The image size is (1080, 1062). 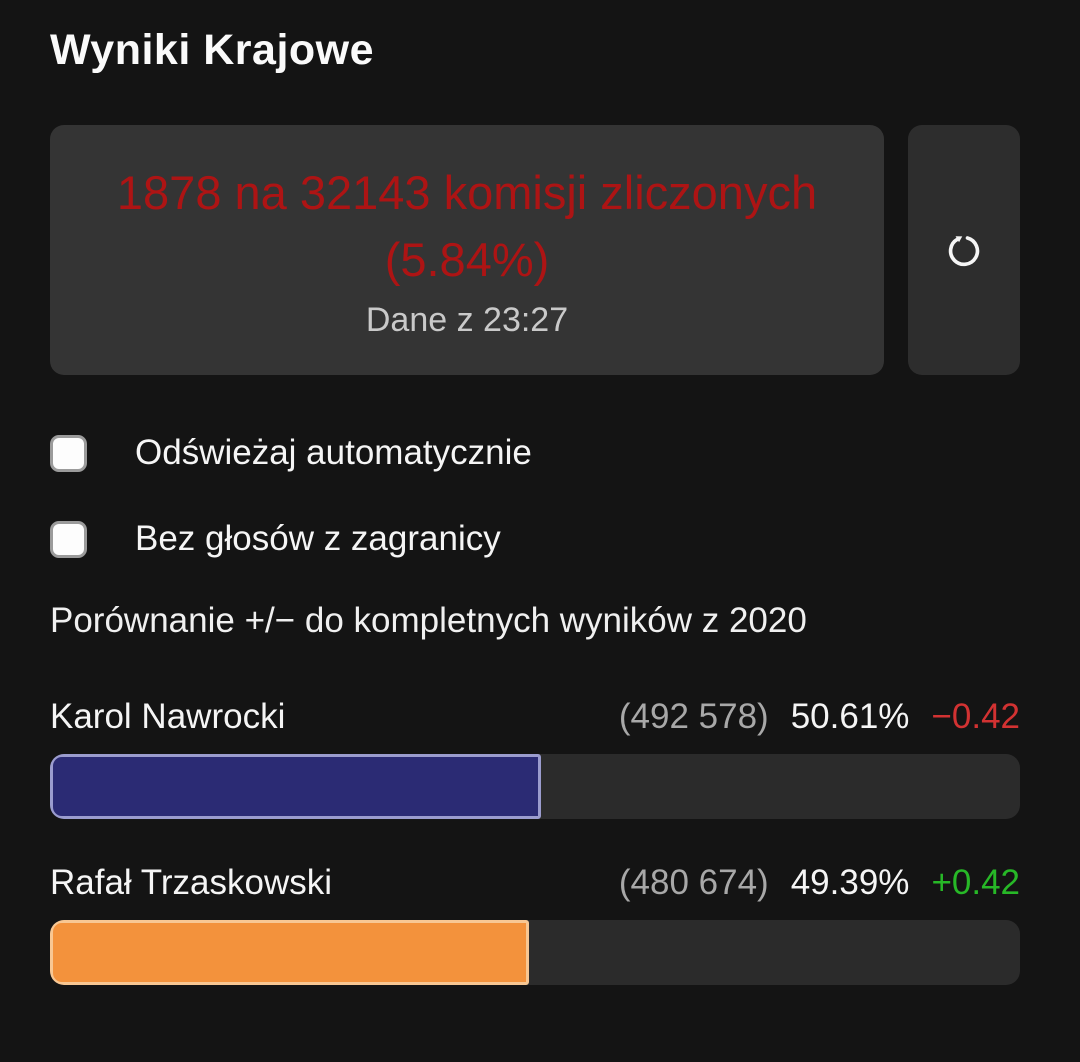 I want to click on candidate-percent: 50.61%, so click(x=850, y=716).